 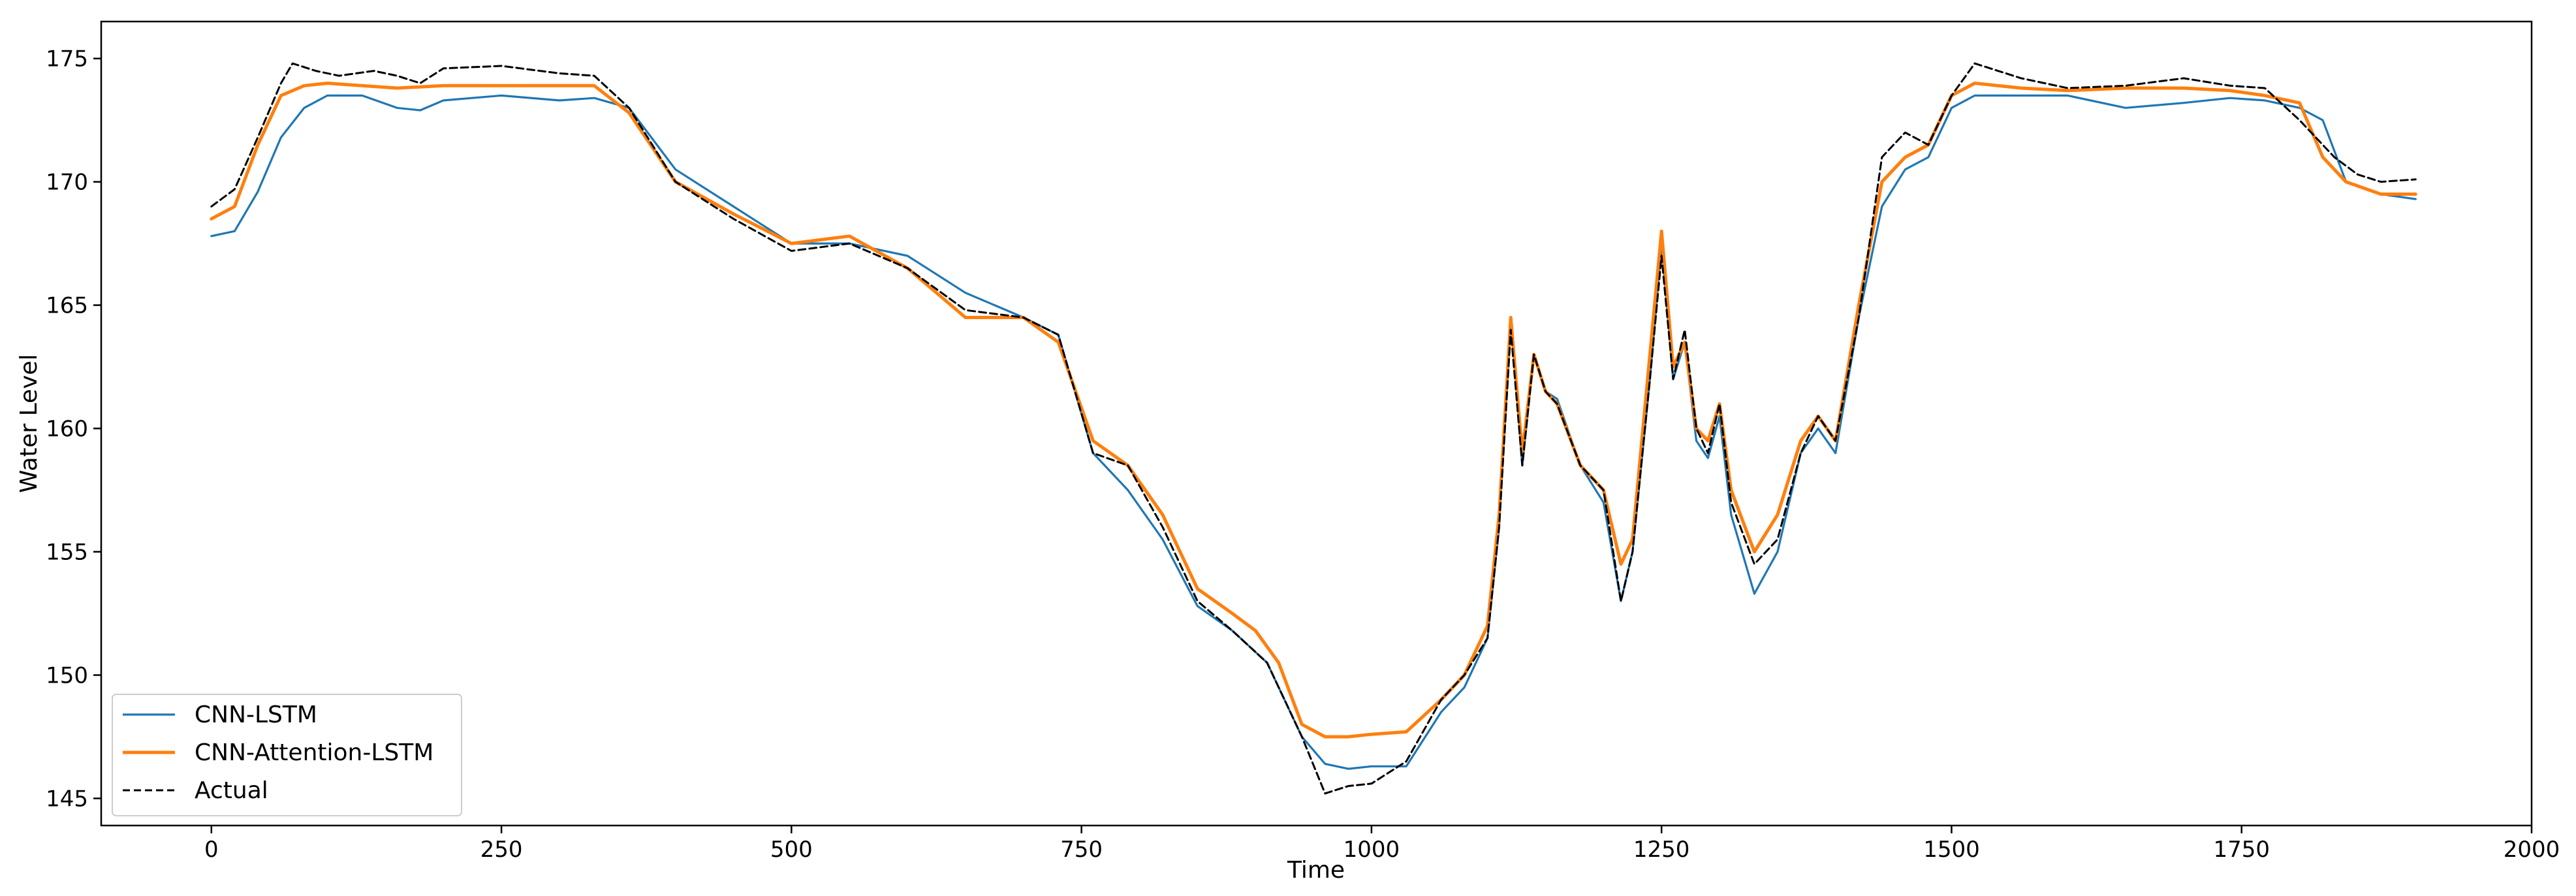 I want to click on y-axis-label: Water Level, so click(x=29, y=423).